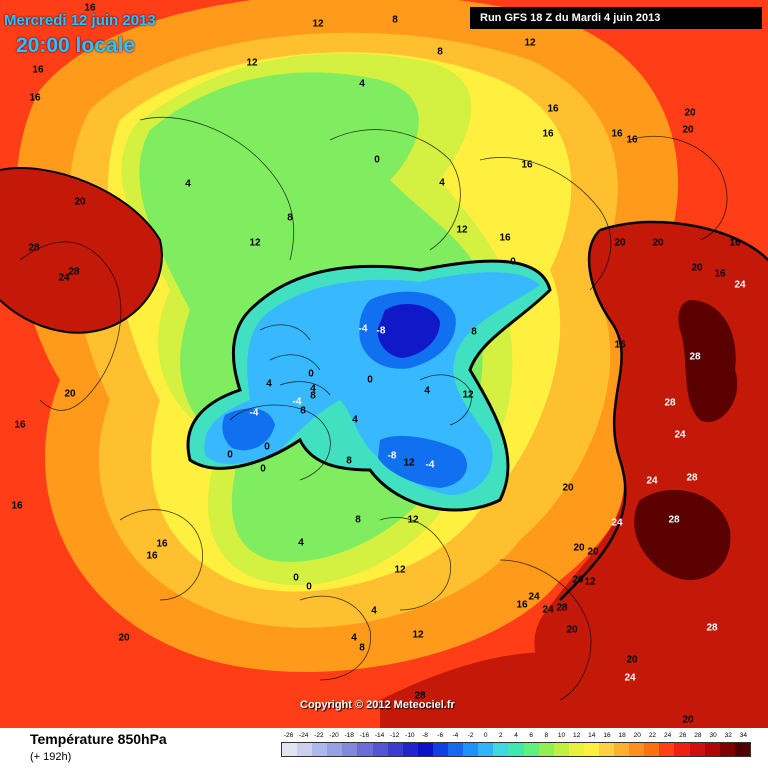 This screenshot has height=768, width=768. What do you see at coordinates (76, 45) in the screenshot?
I see `forecast-local-time: 20:00 locale` at bounding box center [76, 45].